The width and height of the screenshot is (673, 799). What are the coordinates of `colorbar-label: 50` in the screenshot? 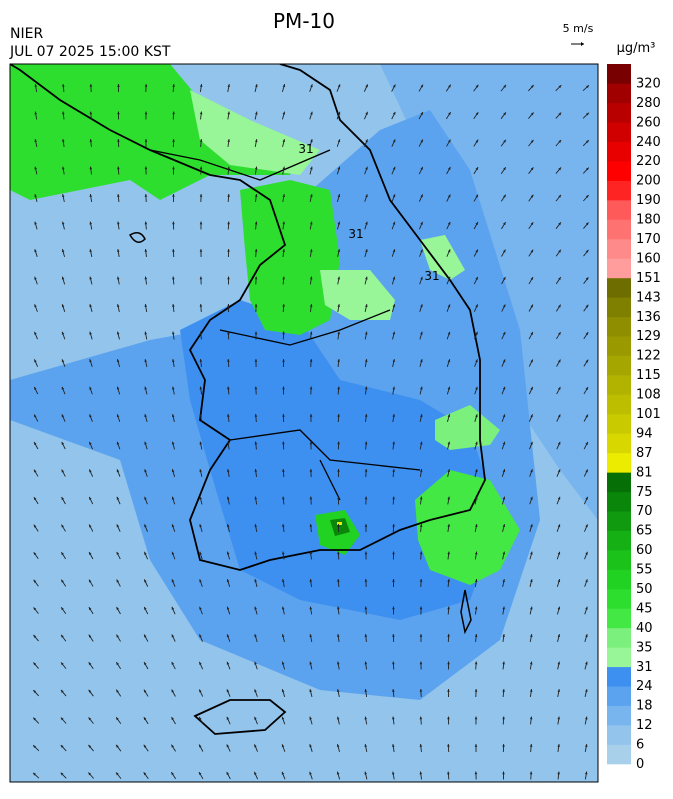 It's located at (644, 589).